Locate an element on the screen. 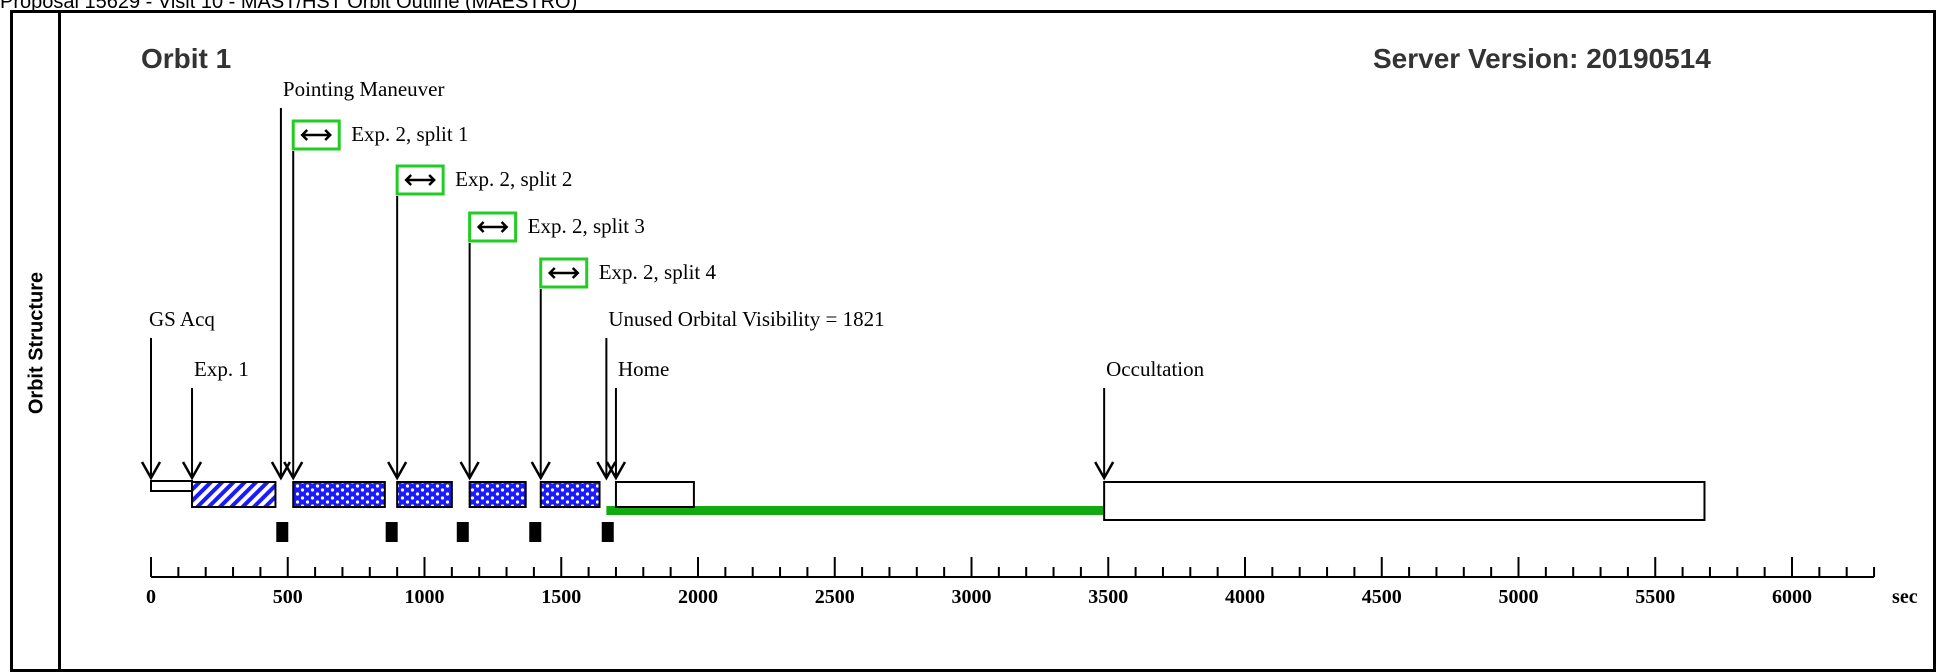 The width and height of the screenshot is (1939, 672). home-label: Home is located at coordinates (643, 369).